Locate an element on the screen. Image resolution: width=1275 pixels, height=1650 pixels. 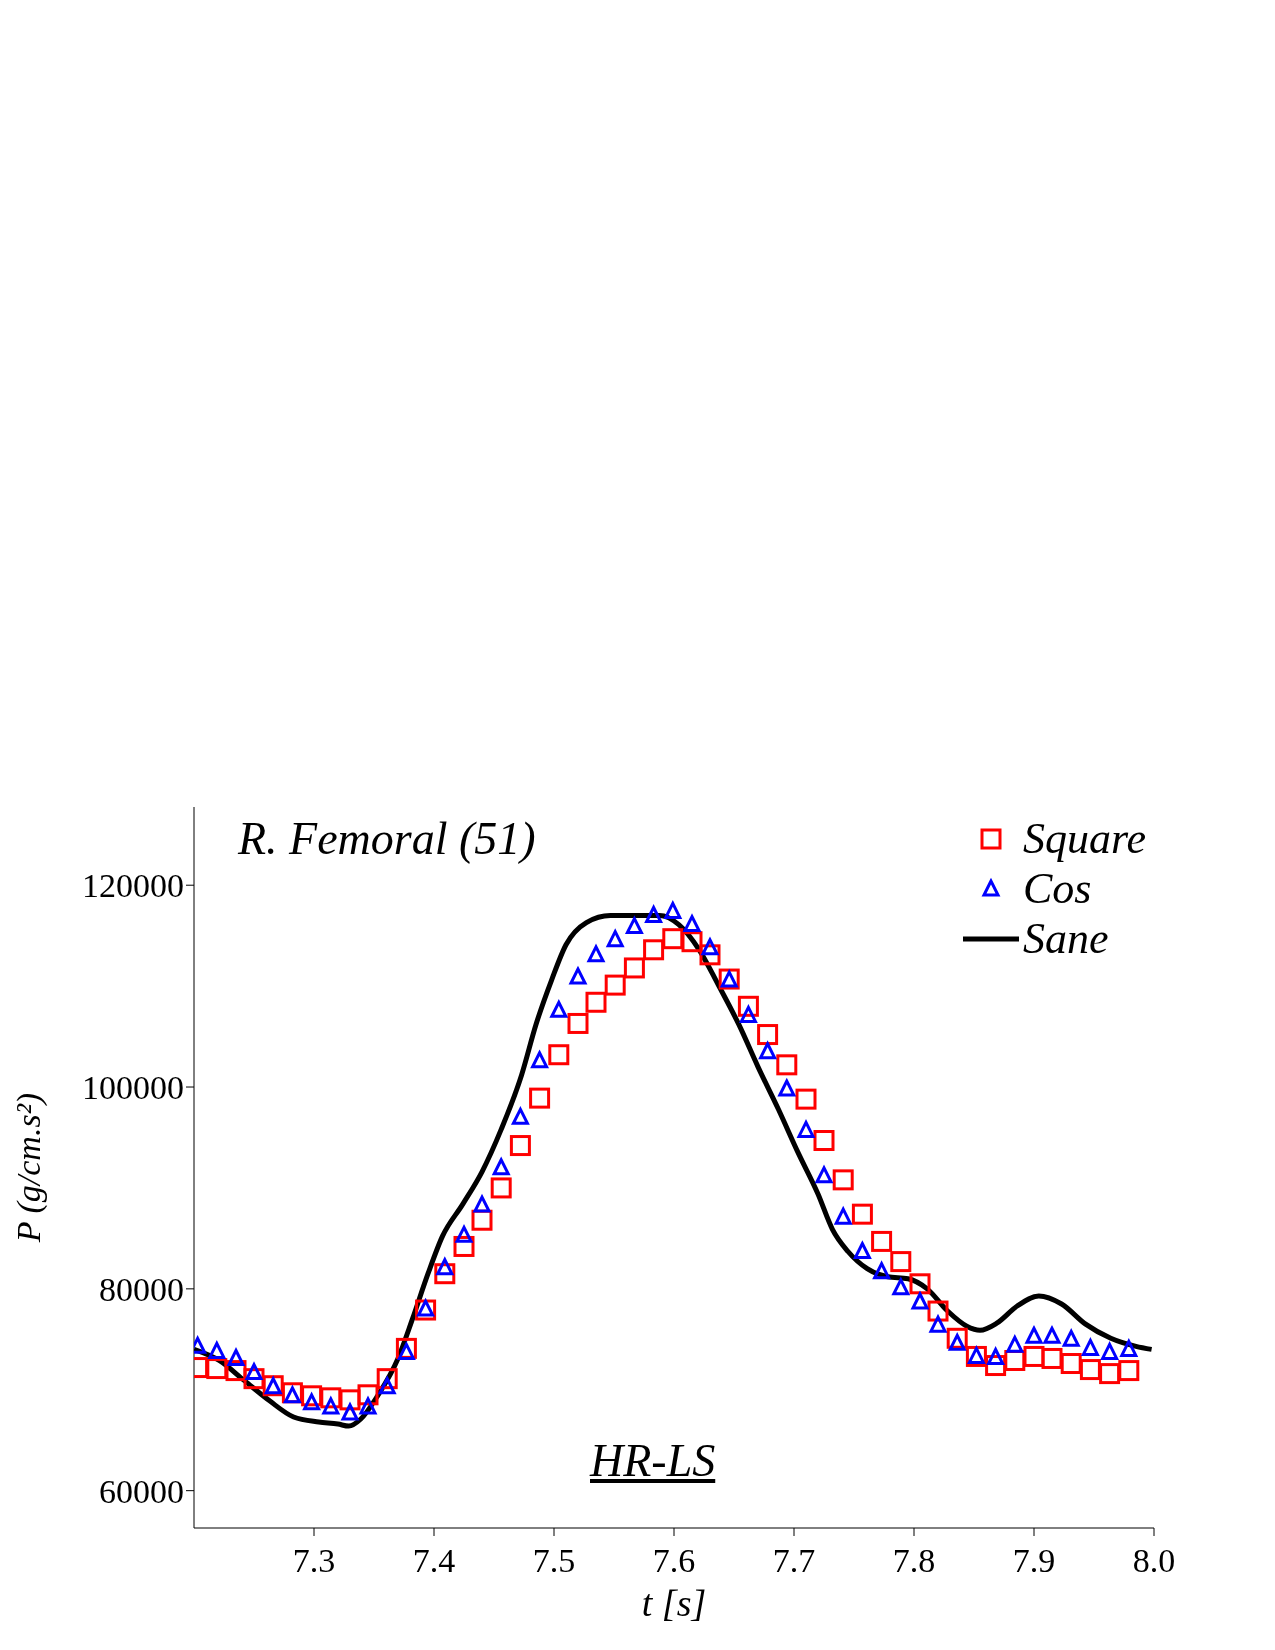
y-tick-label: 60000 is located at coordinates (141, 1491).